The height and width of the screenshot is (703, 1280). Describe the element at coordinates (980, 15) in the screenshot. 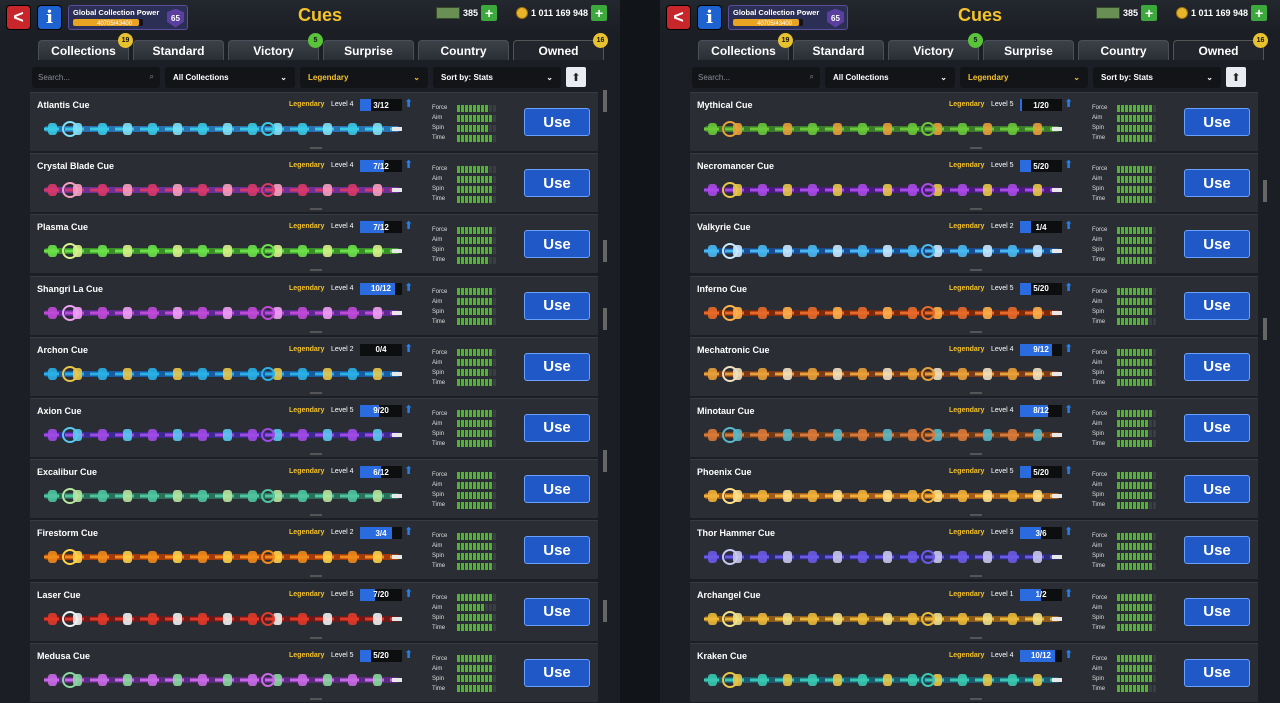

I see `screen-title: Cues` at that location.